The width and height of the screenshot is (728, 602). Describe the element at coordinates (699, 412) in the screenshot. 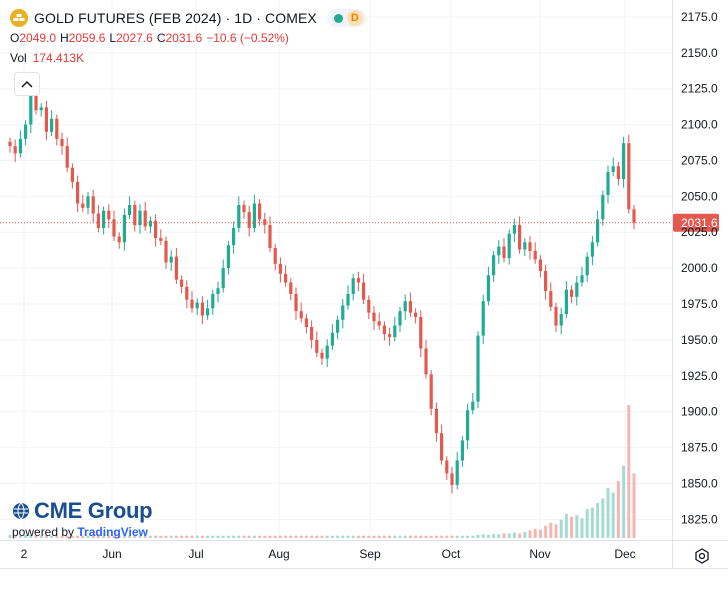

I see `price-tick-label: 1900.0` at that location.